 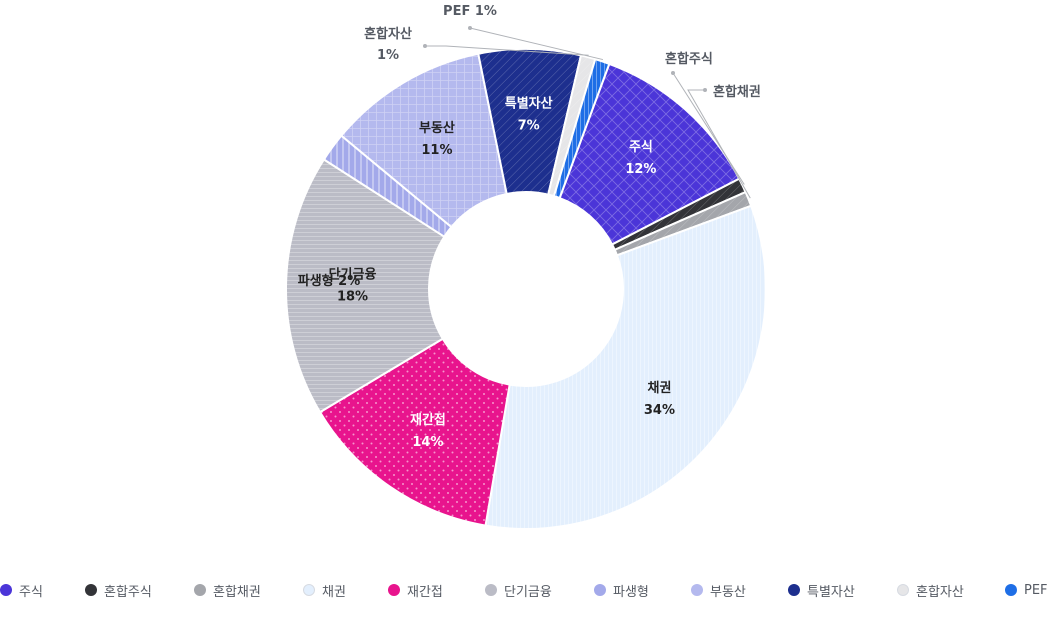 I want to click on legend-label: 주식, so click(x=31, y=592).